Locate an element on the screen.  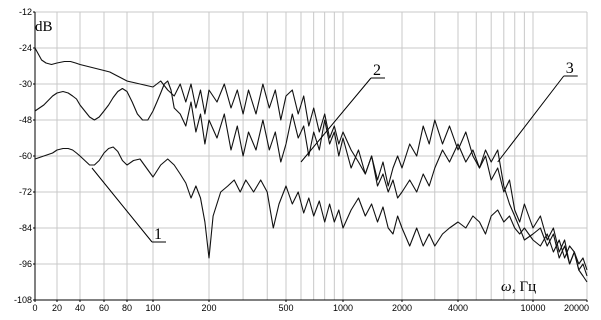
y-tick-label: -12 is located at coordinates (25, 12).